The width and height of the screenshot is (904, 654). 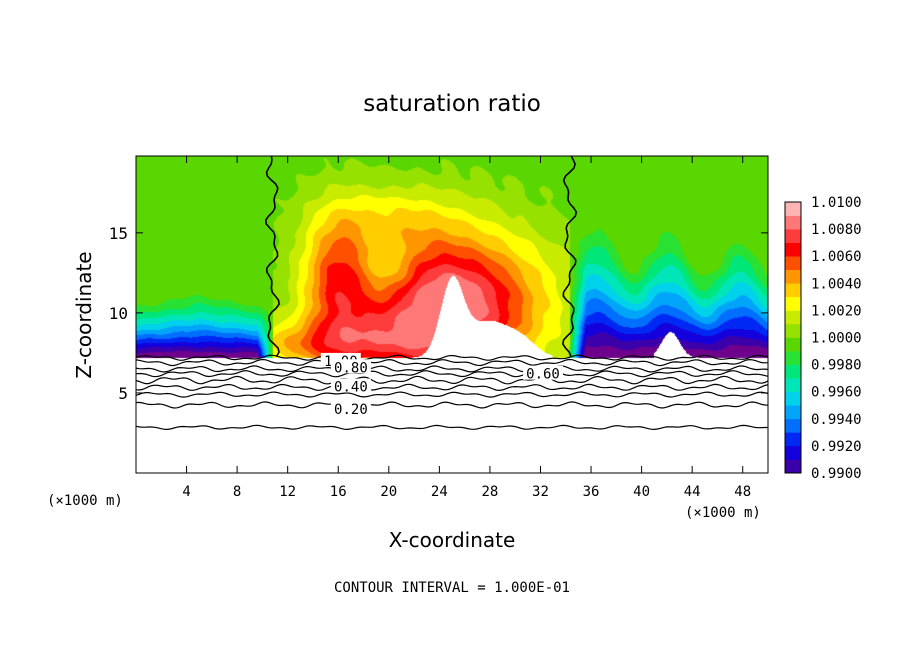 I want to click on x-tick-label: 32, so click(x=540, y=492).